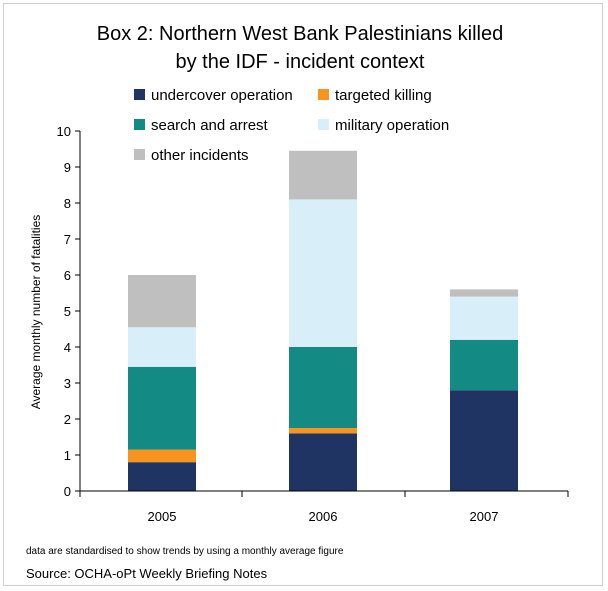 The image size is (608, 591). Describe the element at coordinates (323, 273) in the screenshot. I see `bar-2006-military-operation` at that location.